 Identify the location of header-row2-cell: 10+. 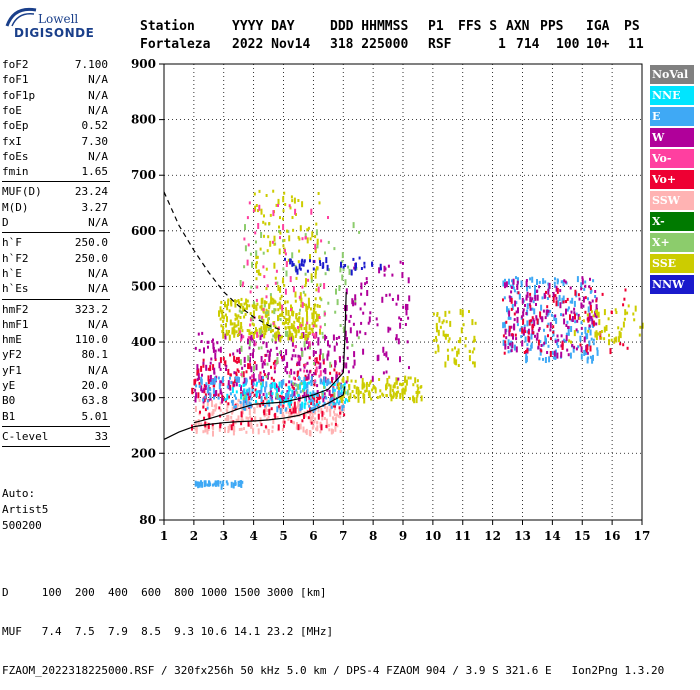
(598, 44).